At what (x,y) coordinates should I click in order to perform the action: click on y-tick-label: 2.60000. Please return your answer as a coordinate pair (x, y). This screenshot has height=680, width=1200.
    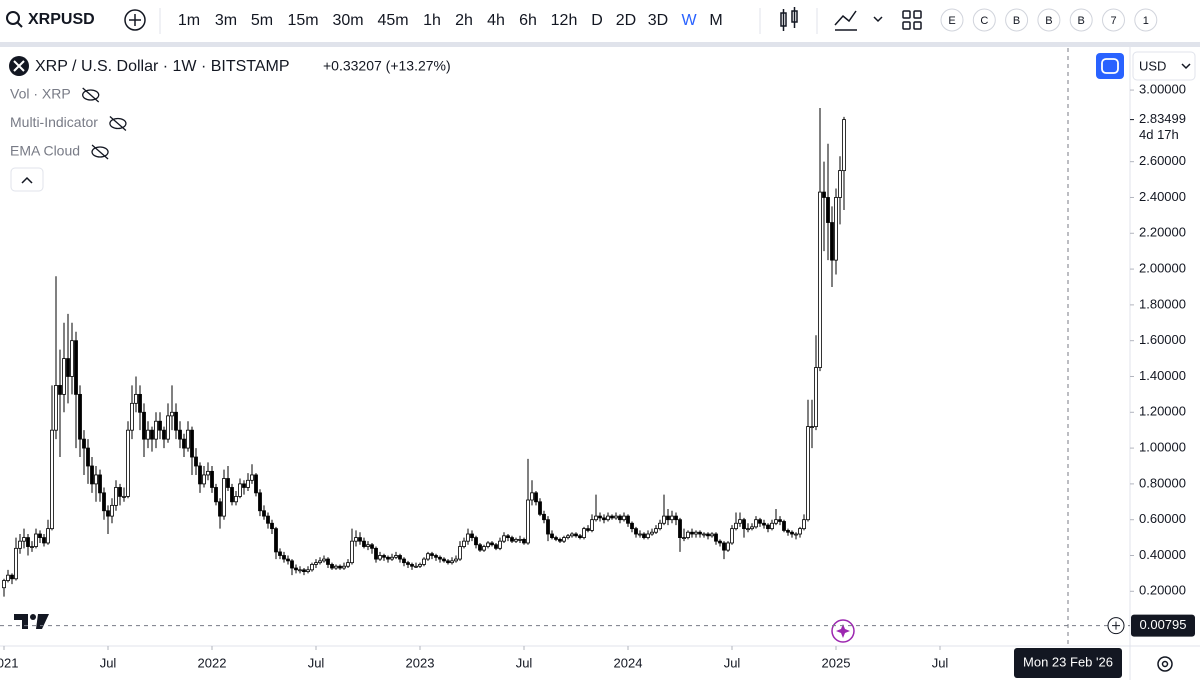
    Looking at the image, I should click on (1162, 160).